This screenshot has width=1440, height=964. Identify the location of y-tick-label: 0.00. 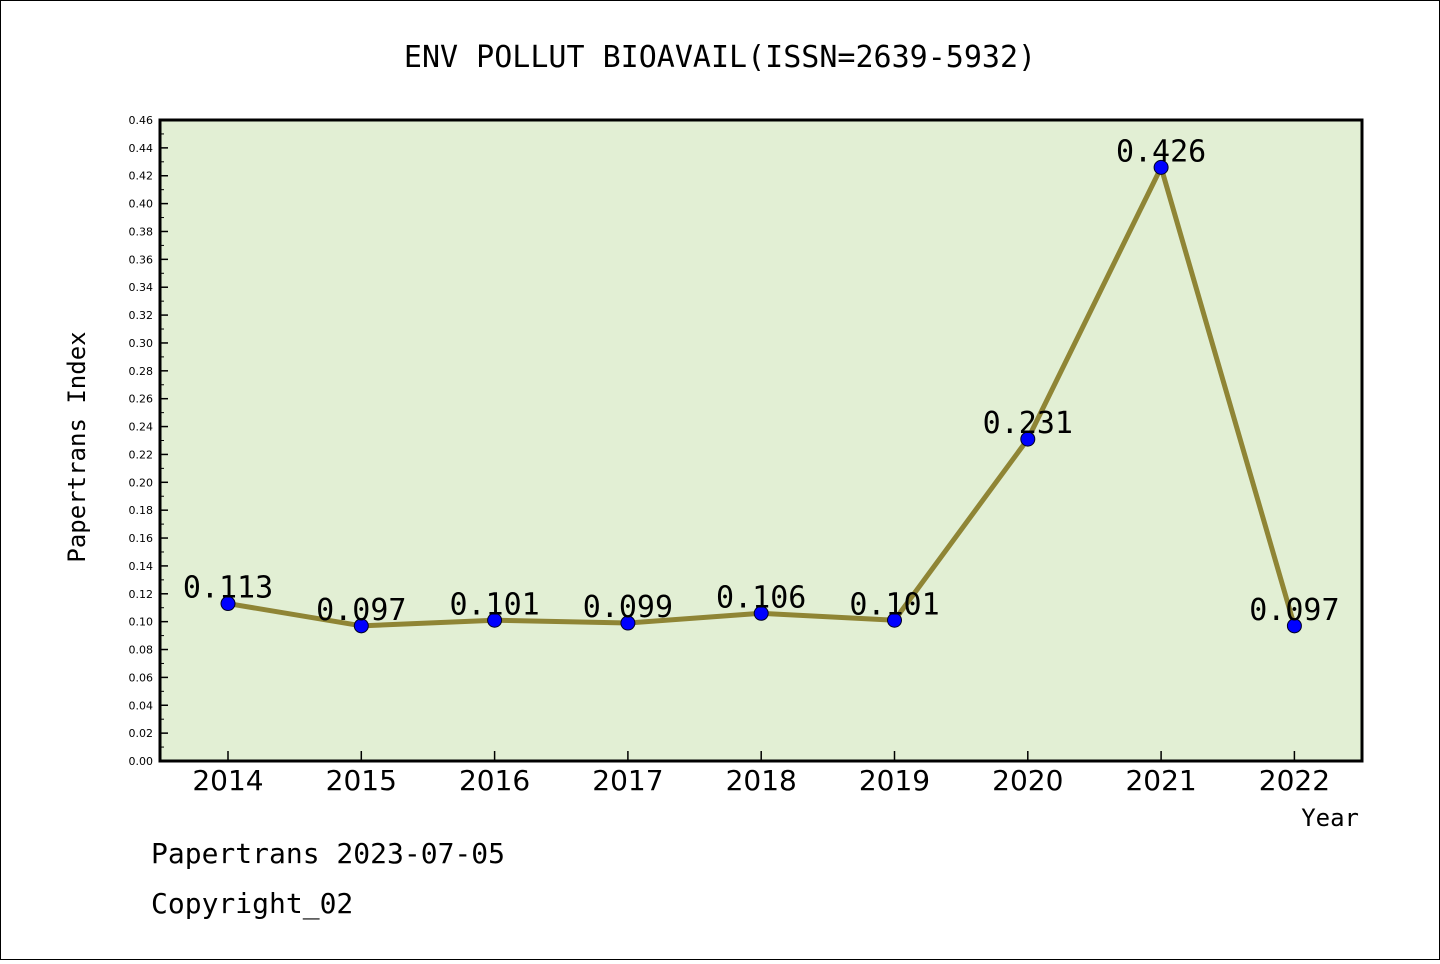
(141, 761).